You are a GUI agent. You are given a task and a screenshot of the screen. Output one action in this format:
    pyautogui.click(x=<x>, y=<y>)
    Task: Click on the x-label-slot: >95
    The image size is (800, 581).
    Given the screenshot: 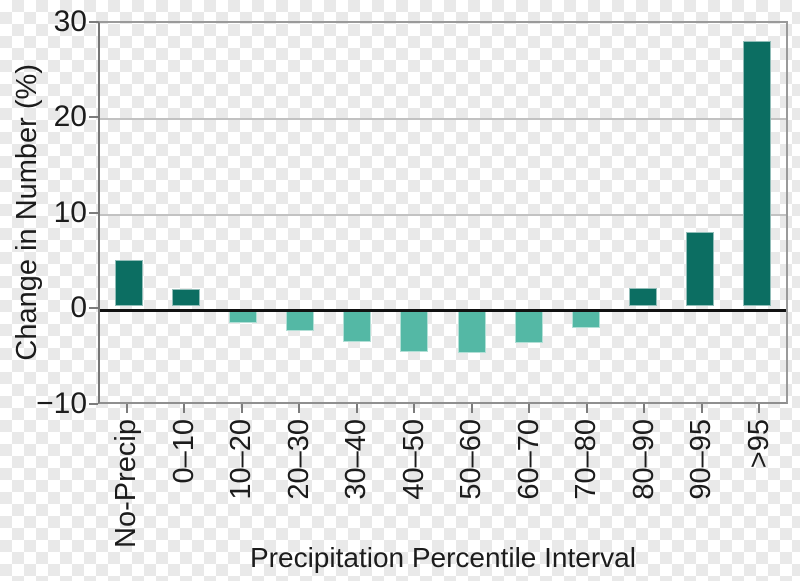 What is the action you would take?
    pyautogui.click(x=760, y=483)
    